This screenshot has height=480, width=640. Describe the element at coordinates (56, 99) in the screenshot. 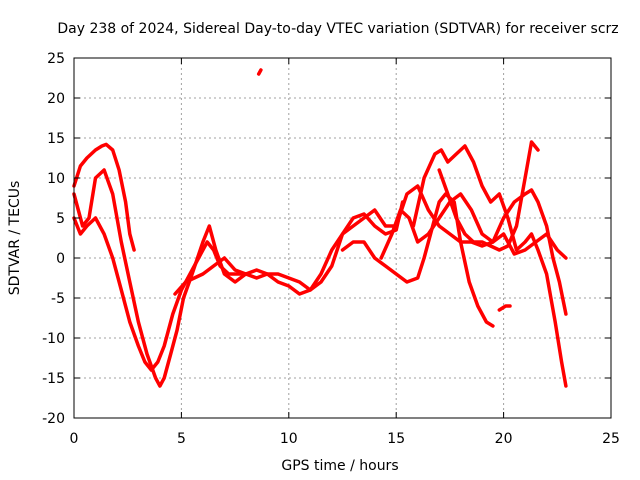

I see `y-tick-label: 20` at that location.